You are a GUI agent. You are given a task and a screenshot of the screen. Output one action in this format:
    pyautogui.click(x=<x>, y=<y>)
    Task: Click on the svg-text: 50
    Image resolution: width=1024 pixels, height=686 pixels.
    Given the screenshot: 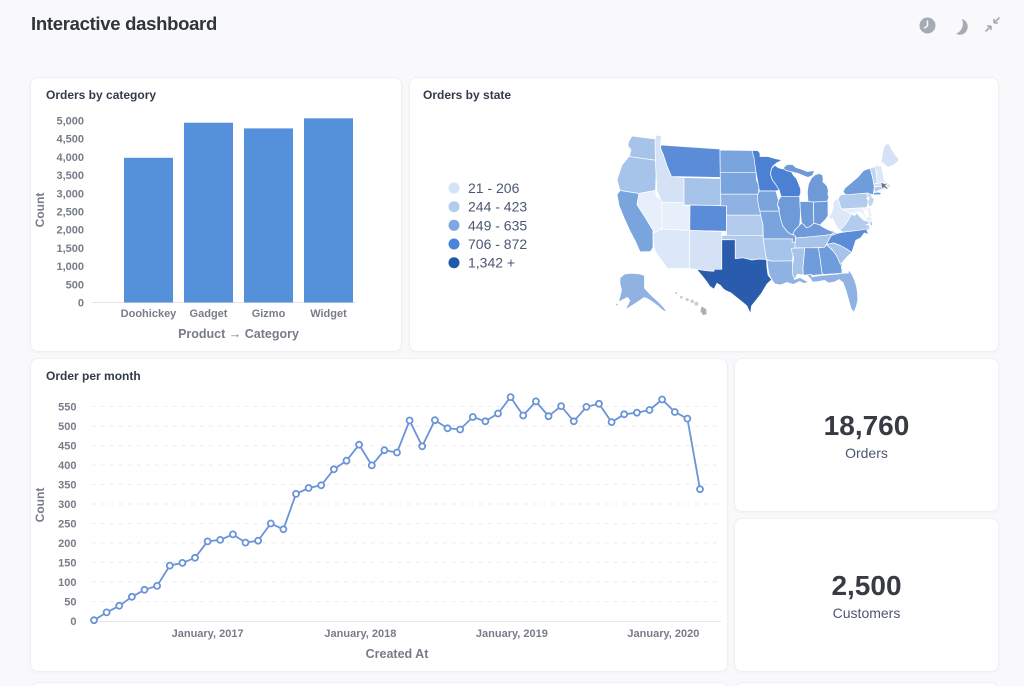 What is the action you would take?
    pyautogui.click(x=70, y=603)
    